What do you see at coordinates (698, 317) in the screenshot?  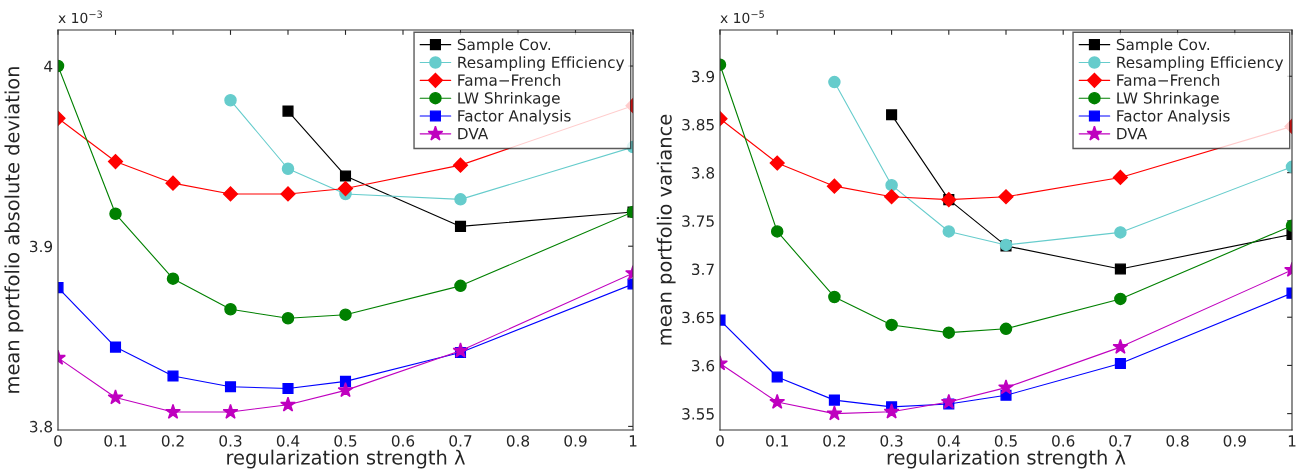 I see `y-tick-label: 3.65` at bounding box center [698, 317].